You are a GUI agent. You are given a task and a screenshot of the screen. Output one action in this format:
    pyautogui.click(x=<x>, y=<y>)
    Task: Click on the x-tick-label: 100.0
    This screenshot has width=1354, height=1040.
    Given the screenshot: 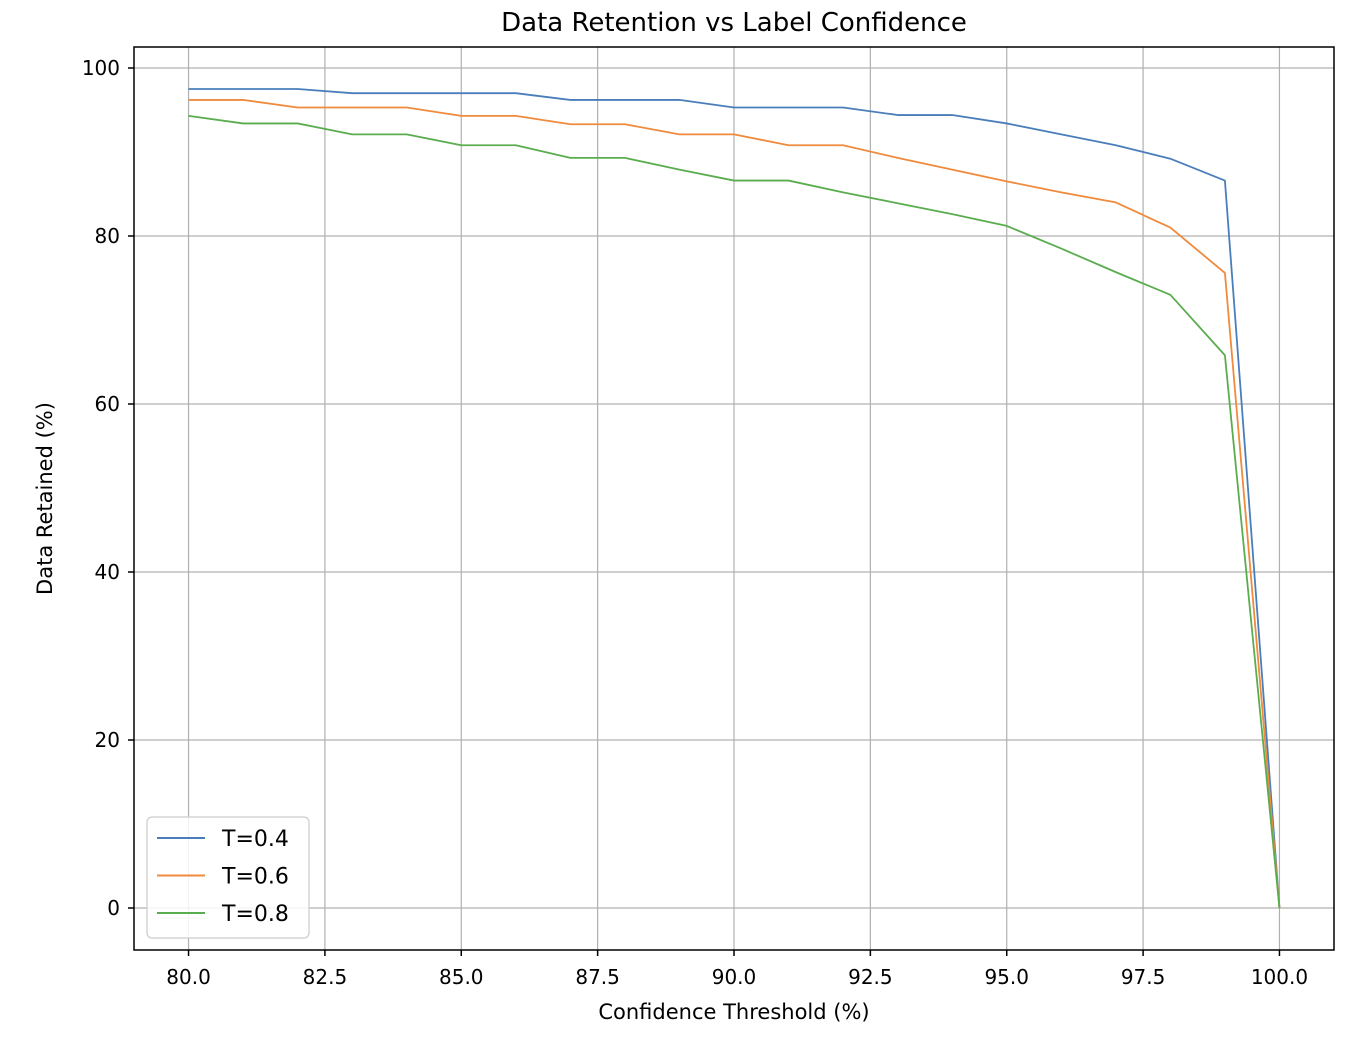 What is the action you would take?
    pyautogui.click(x=1279, y=977)
    